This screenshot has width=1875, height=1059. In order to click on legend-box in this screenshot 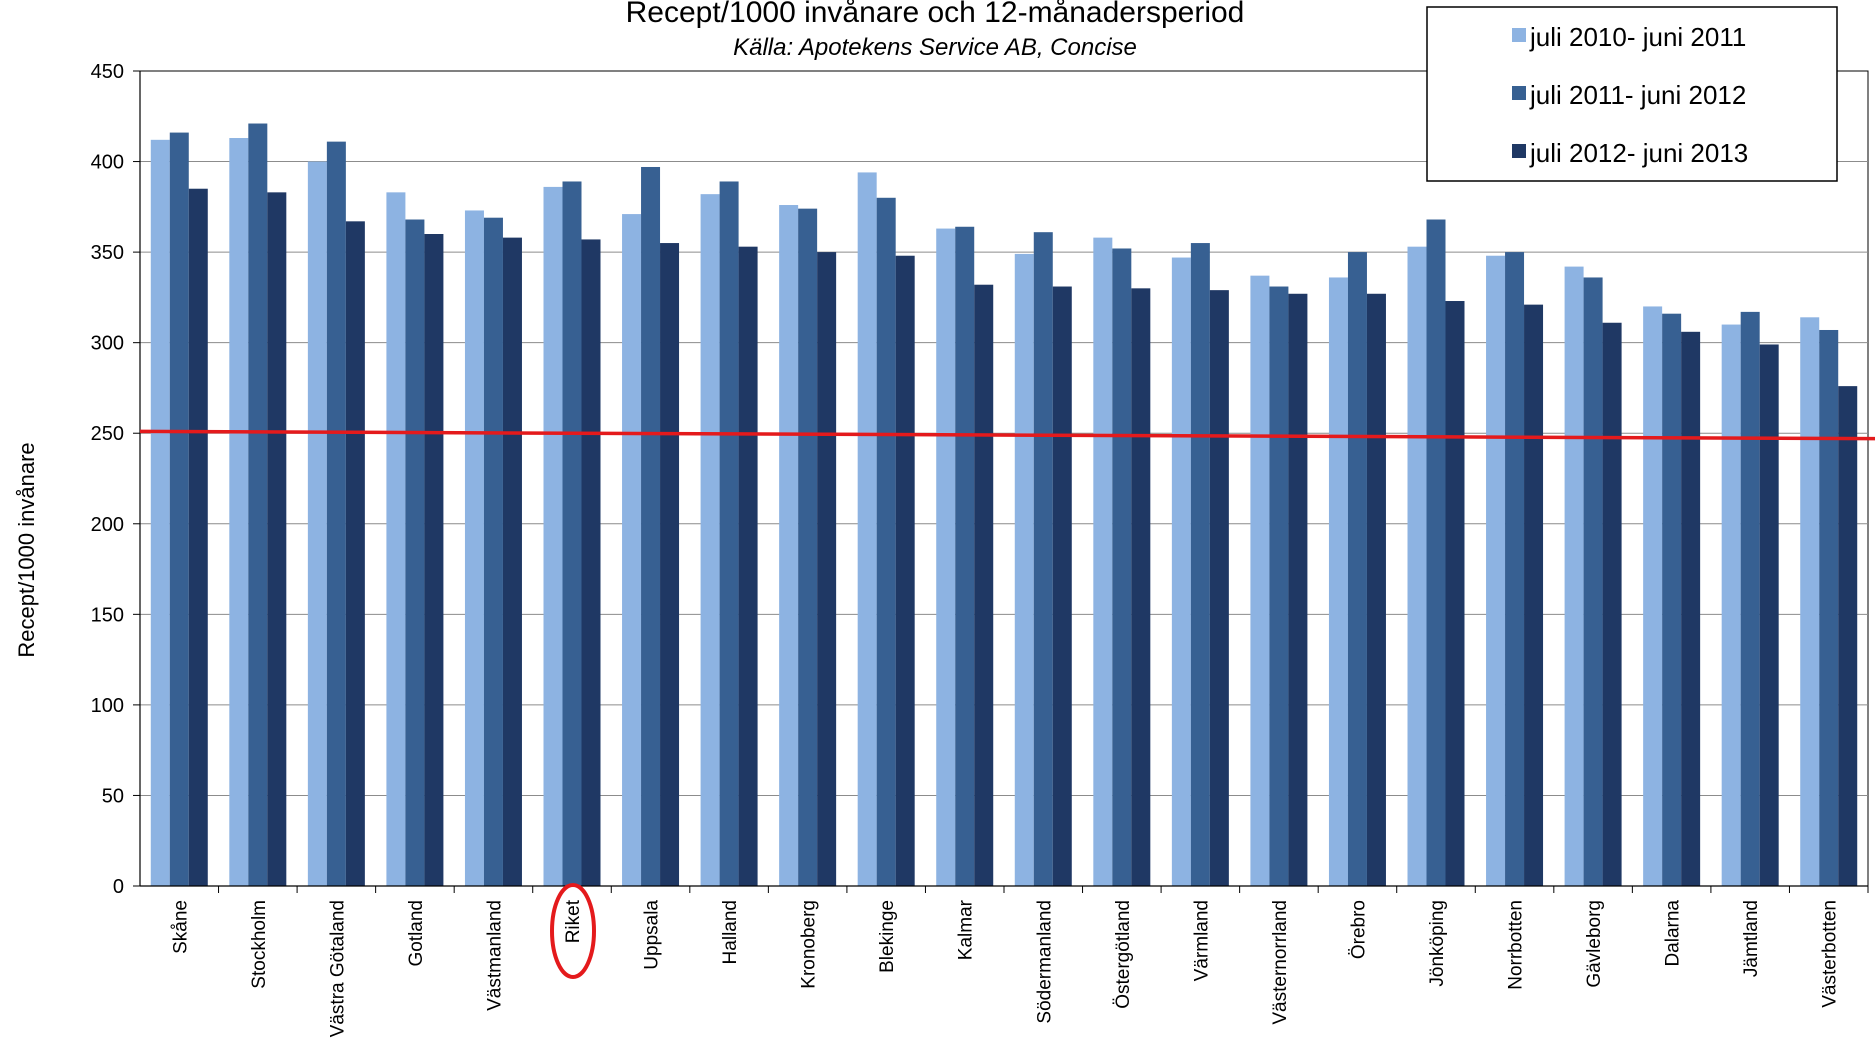, I will do `click(1632, 94)`.